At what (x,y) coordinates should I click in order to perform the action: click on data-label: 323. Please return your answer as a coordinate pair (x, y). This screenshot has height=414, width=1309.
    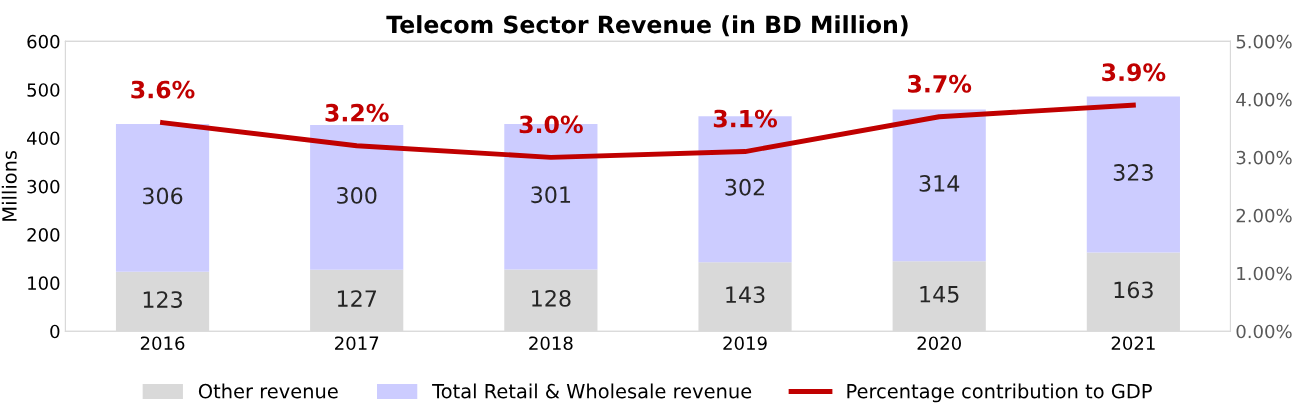
    Looking at the image, I should click on (1133, 172).